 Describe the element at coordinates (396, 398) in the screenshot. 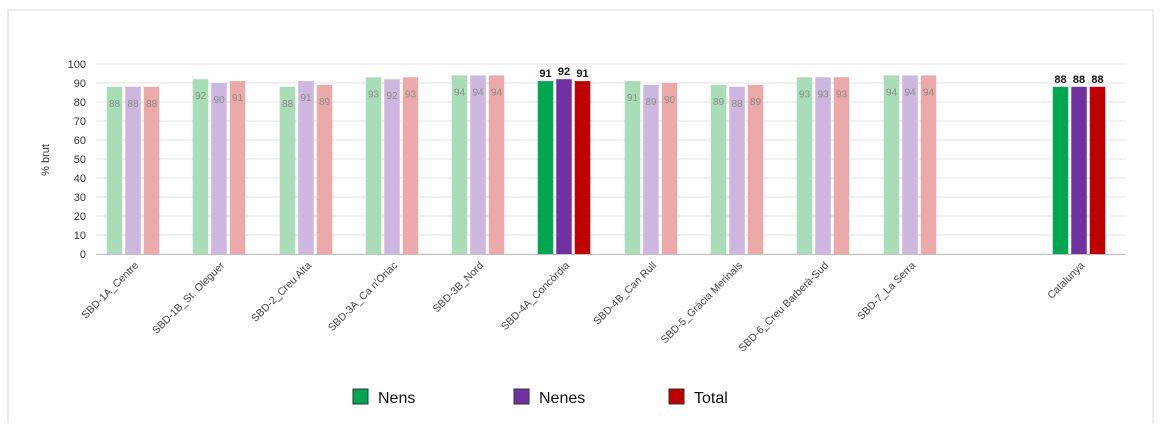

I see `legend-label: Nens` at that location.